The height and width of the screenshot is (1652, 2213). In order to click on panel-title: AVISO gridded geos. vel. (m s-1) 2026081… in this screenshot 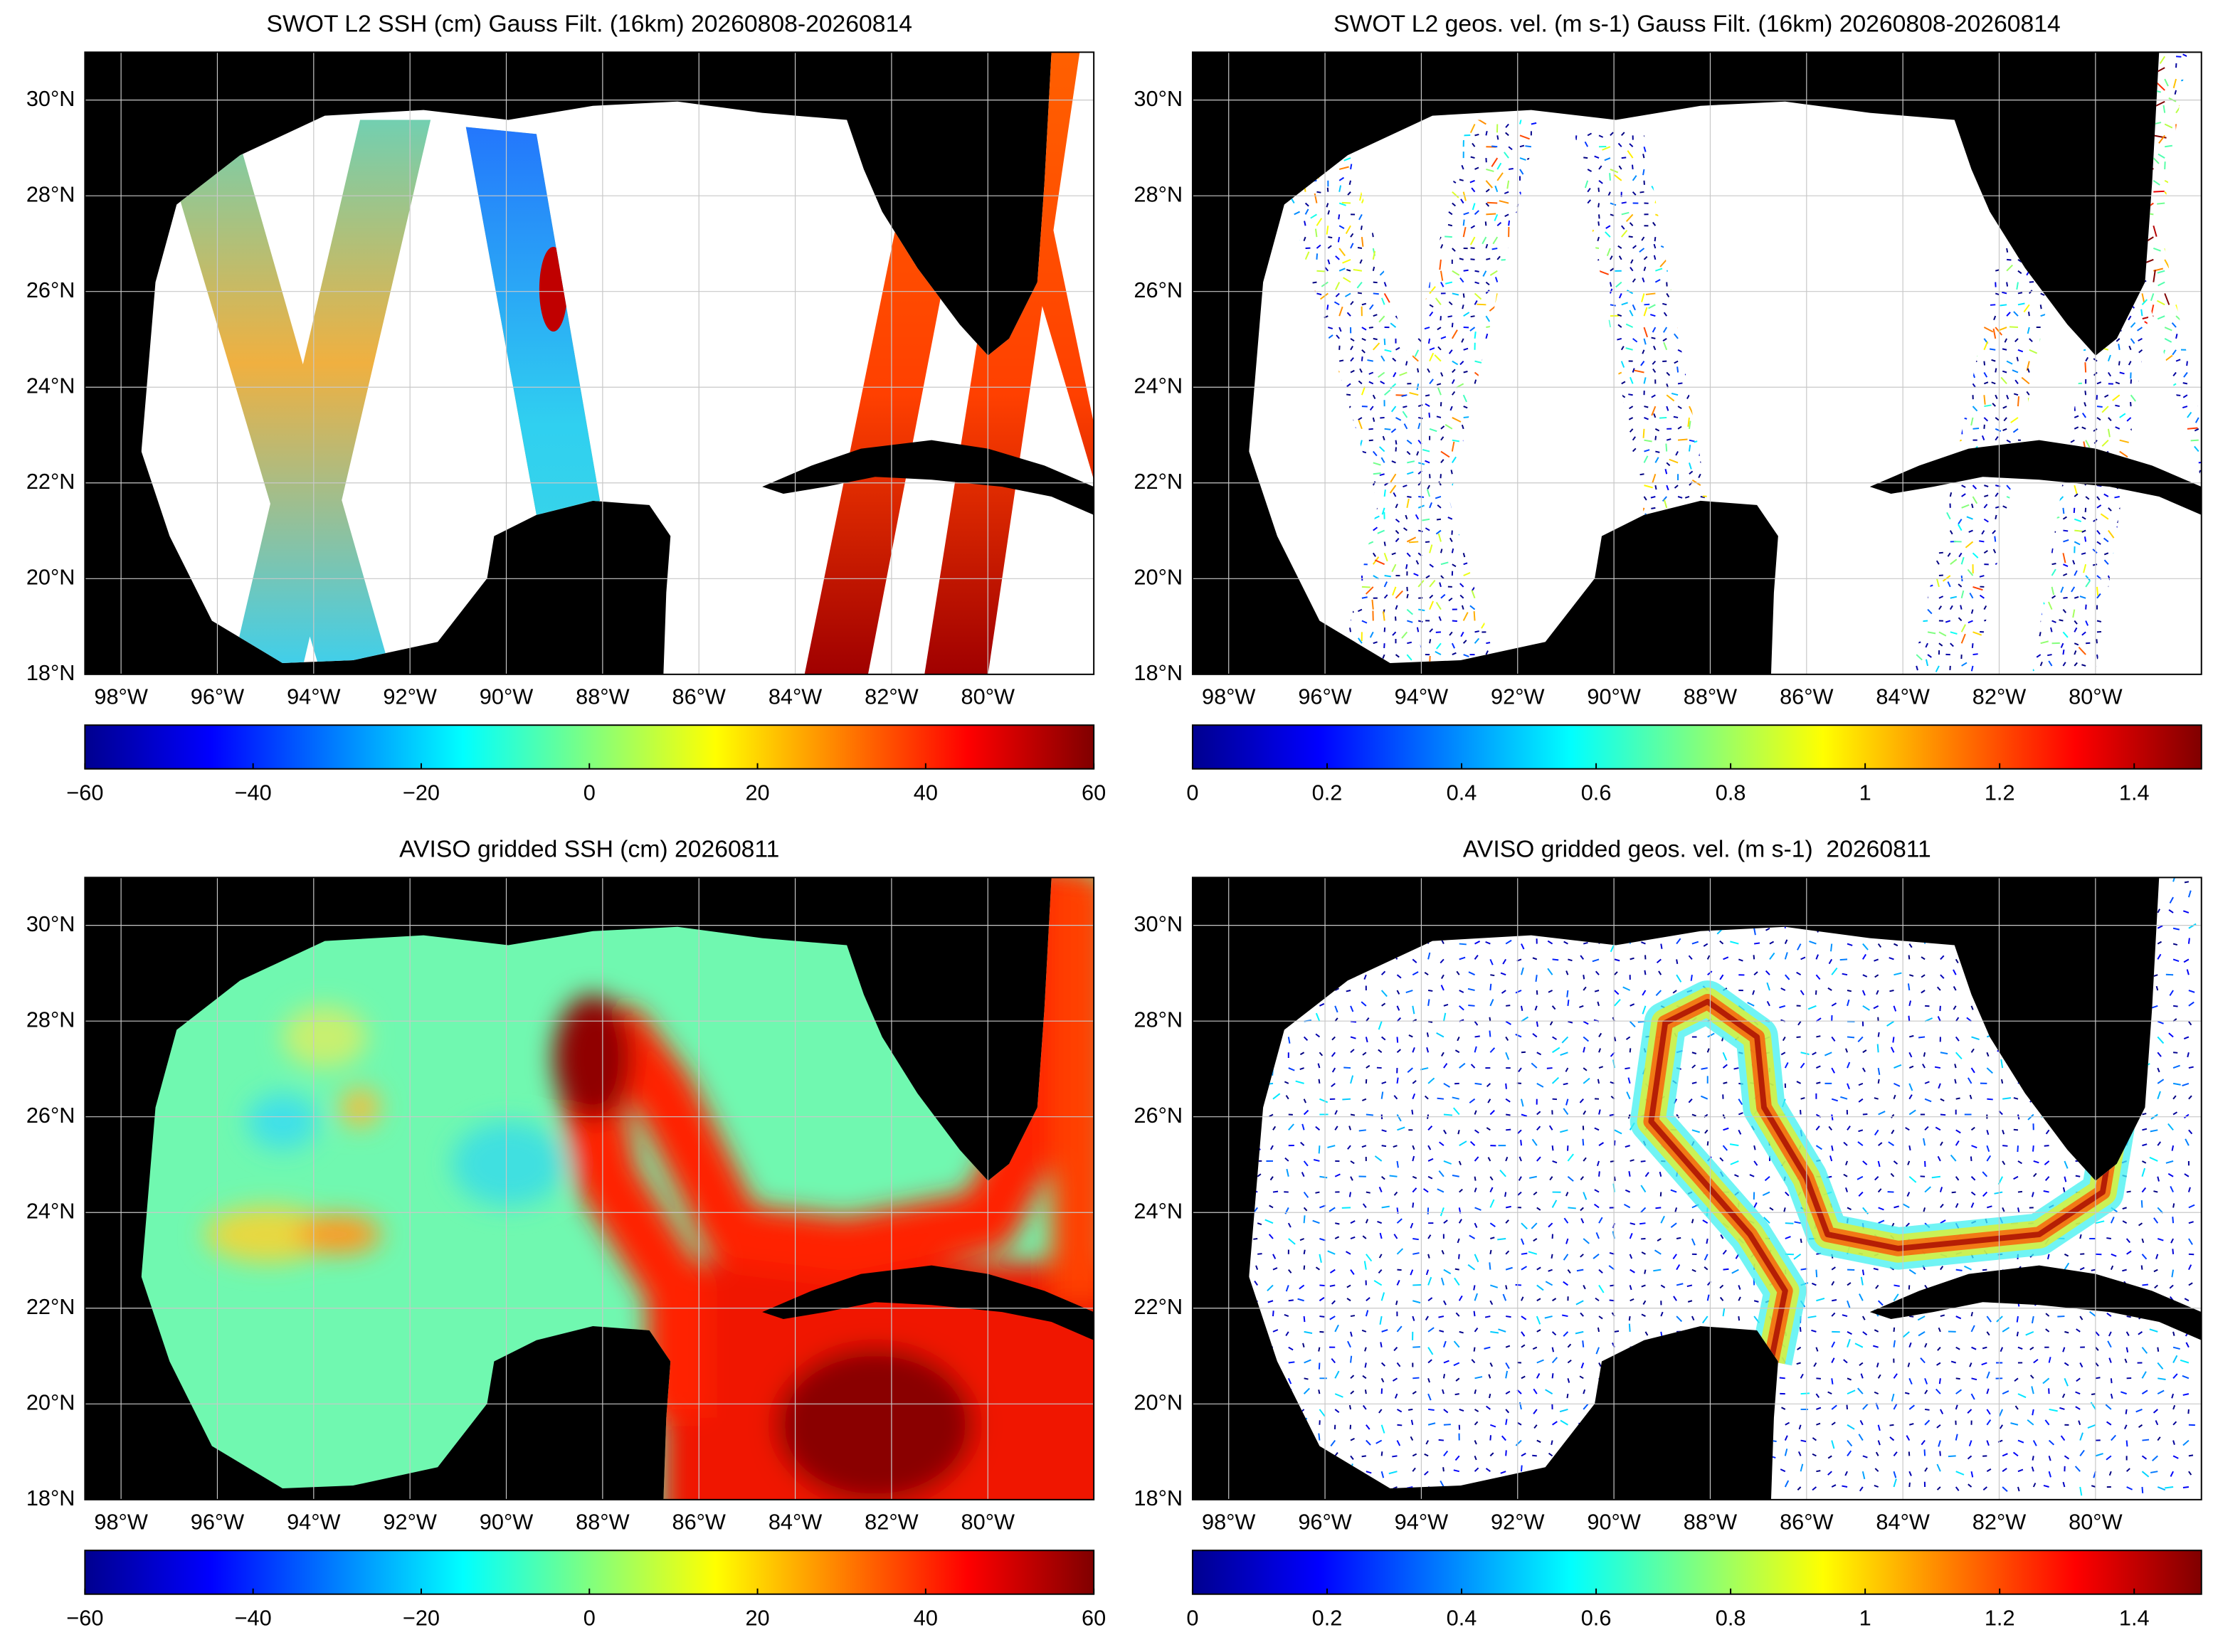, I will do `click(1697, 849)`.